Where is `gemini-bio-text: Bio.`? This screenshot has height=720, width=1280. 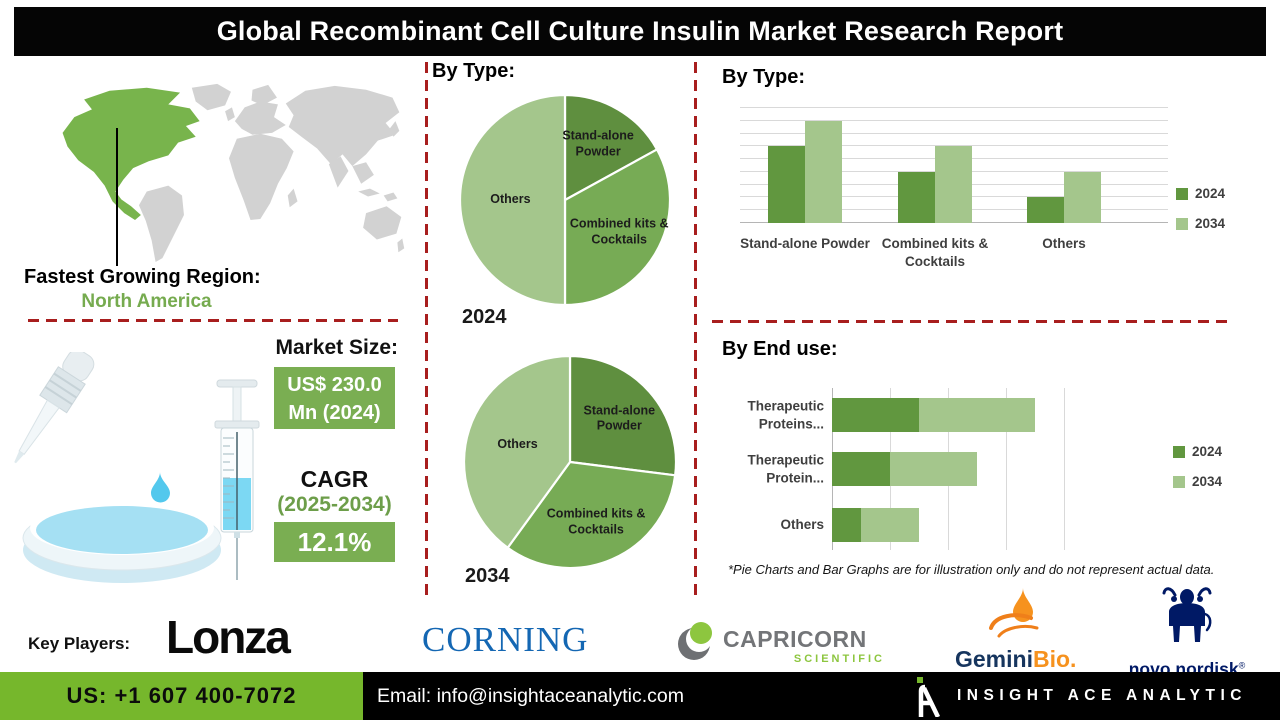
gemini-bio-text: Bio. is located at coordinates (1054, 659).